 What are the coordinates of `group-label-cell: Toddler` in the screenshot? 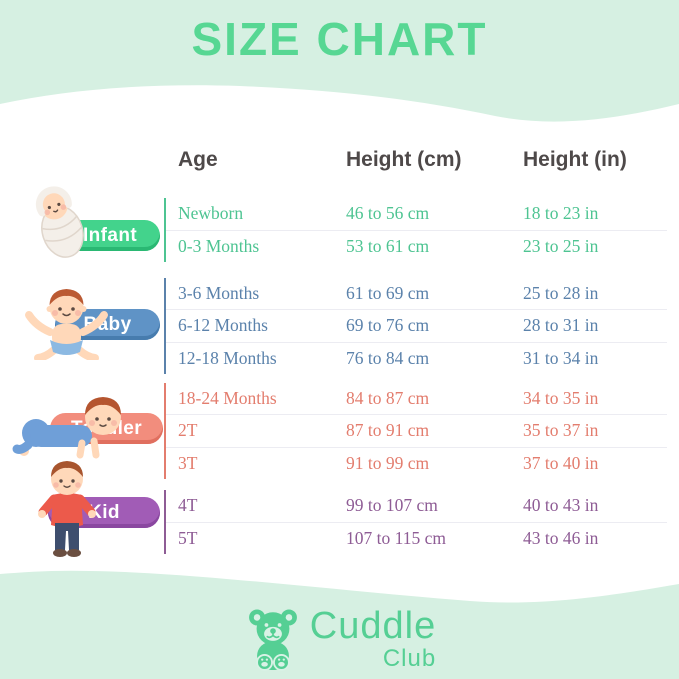 It's located at (82, 431).